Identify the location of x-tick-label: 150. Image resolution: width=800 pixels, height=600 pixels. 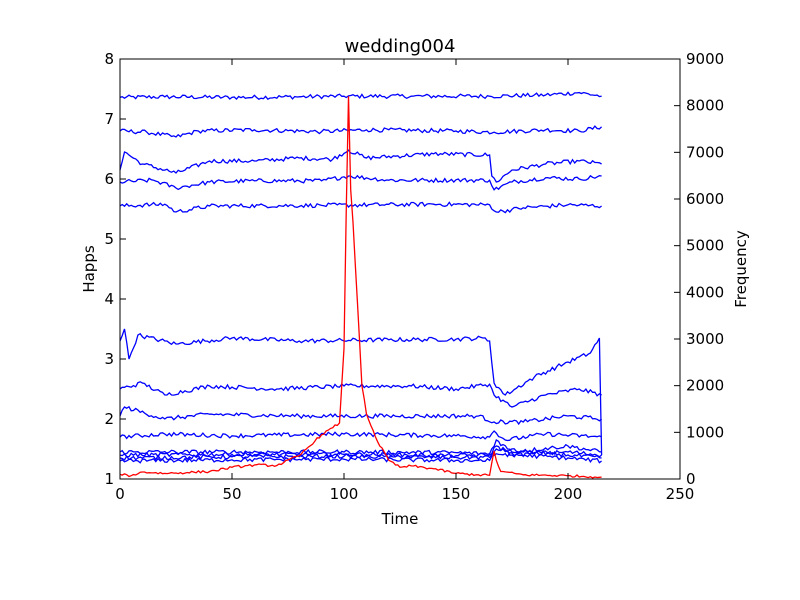
(456, 494).